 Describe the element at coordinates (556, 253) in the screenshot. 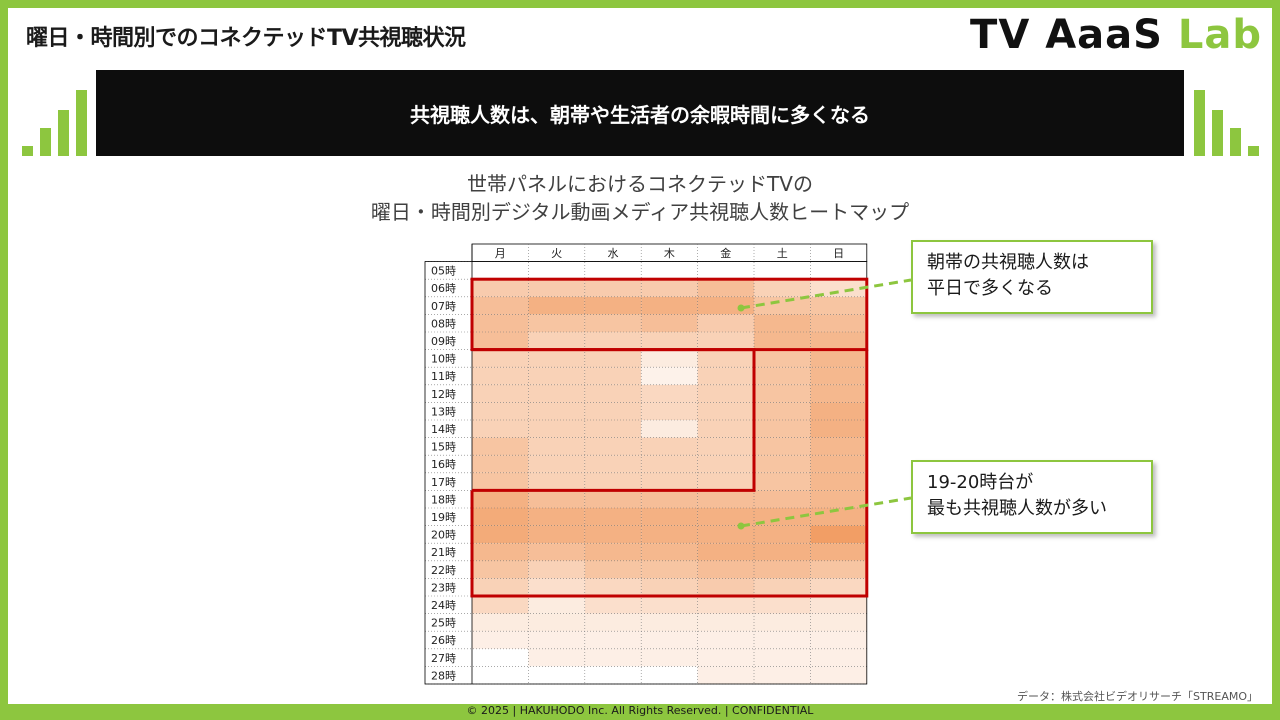

I see `column-label: 火` at that location.